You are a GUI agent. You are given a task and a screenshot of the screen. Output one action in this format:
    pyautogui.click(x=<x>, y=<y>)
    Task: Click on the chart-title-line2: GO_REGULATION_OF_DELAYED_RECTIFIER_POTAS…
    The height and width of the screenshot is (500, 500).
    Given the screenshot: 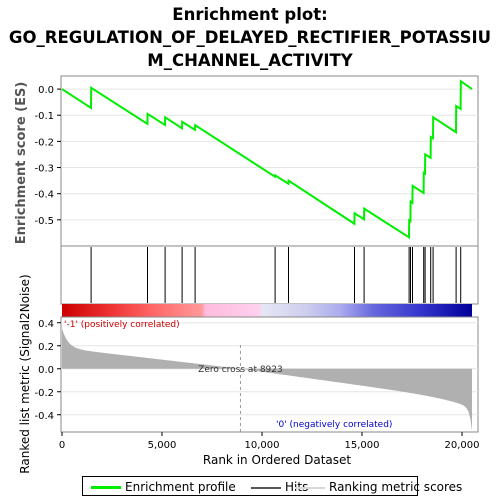 What is the action you would take?
    pyautogui.click(x=250, y=37)
    